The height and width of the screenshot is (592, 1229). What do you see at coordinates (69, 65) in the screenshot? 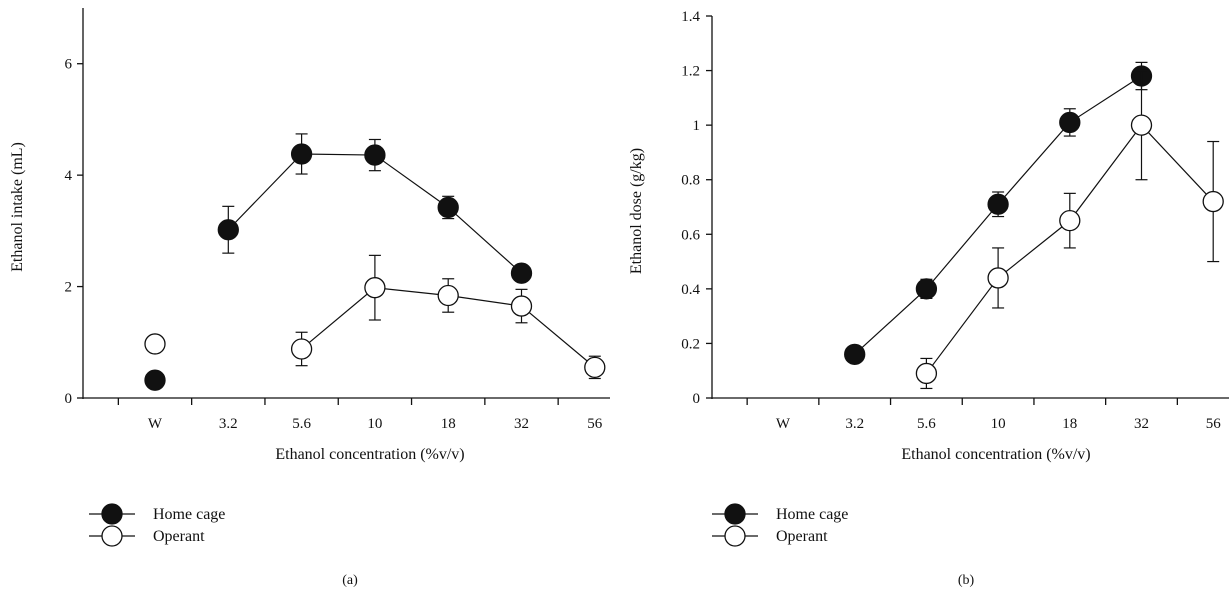
I see `y-tick-label: 6` at bounding box center [69, 65].